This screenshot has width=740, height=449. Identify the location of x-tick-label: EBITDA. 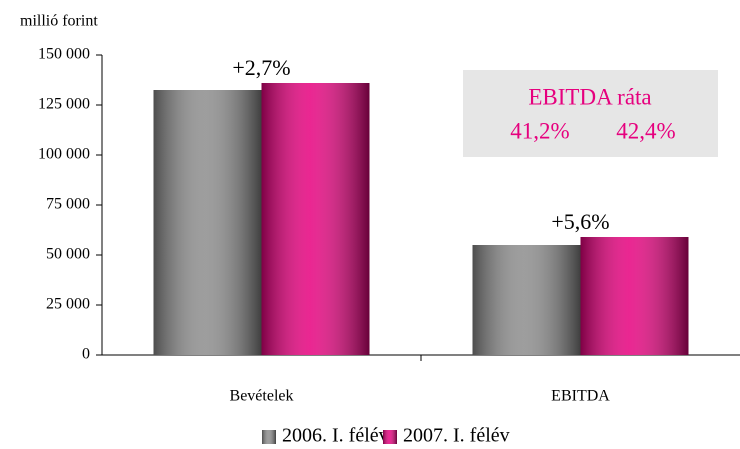
(580, 396).